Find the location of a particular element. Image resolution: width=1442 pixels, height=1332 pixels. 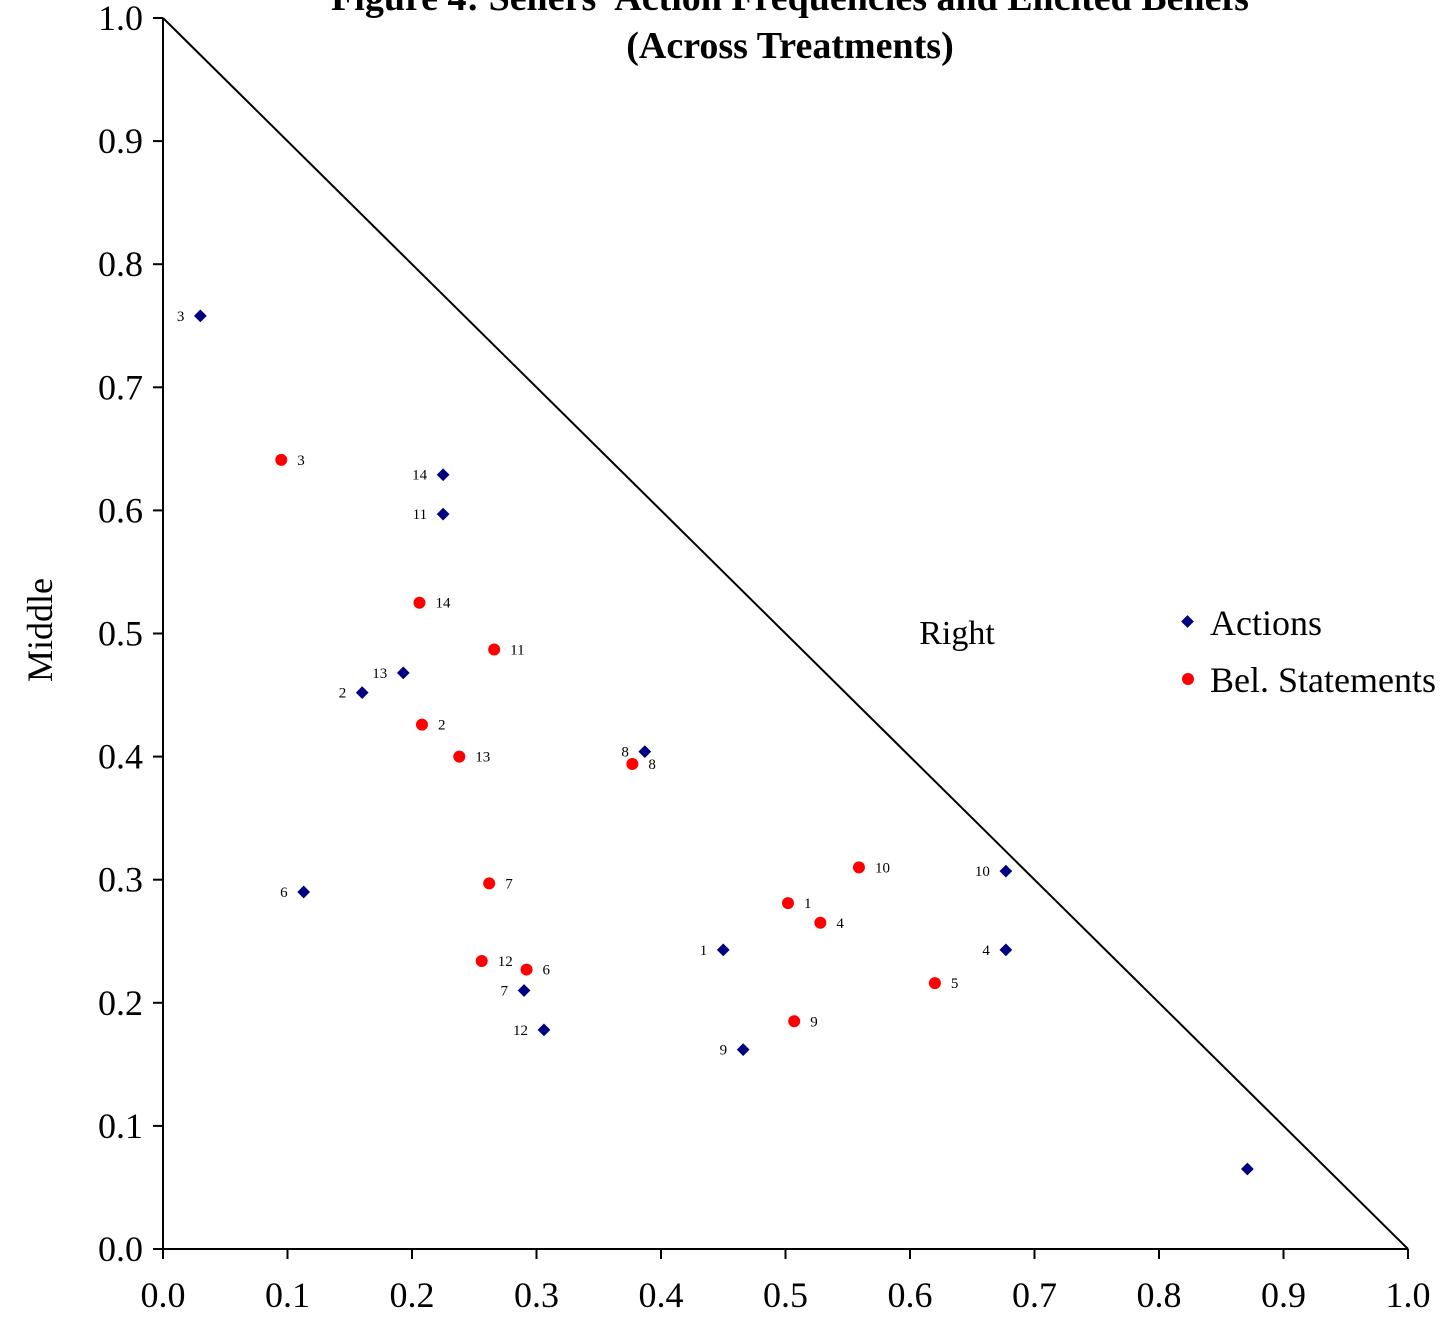

x-tick-label: 0.2 is located at coordinates (412, 1295).